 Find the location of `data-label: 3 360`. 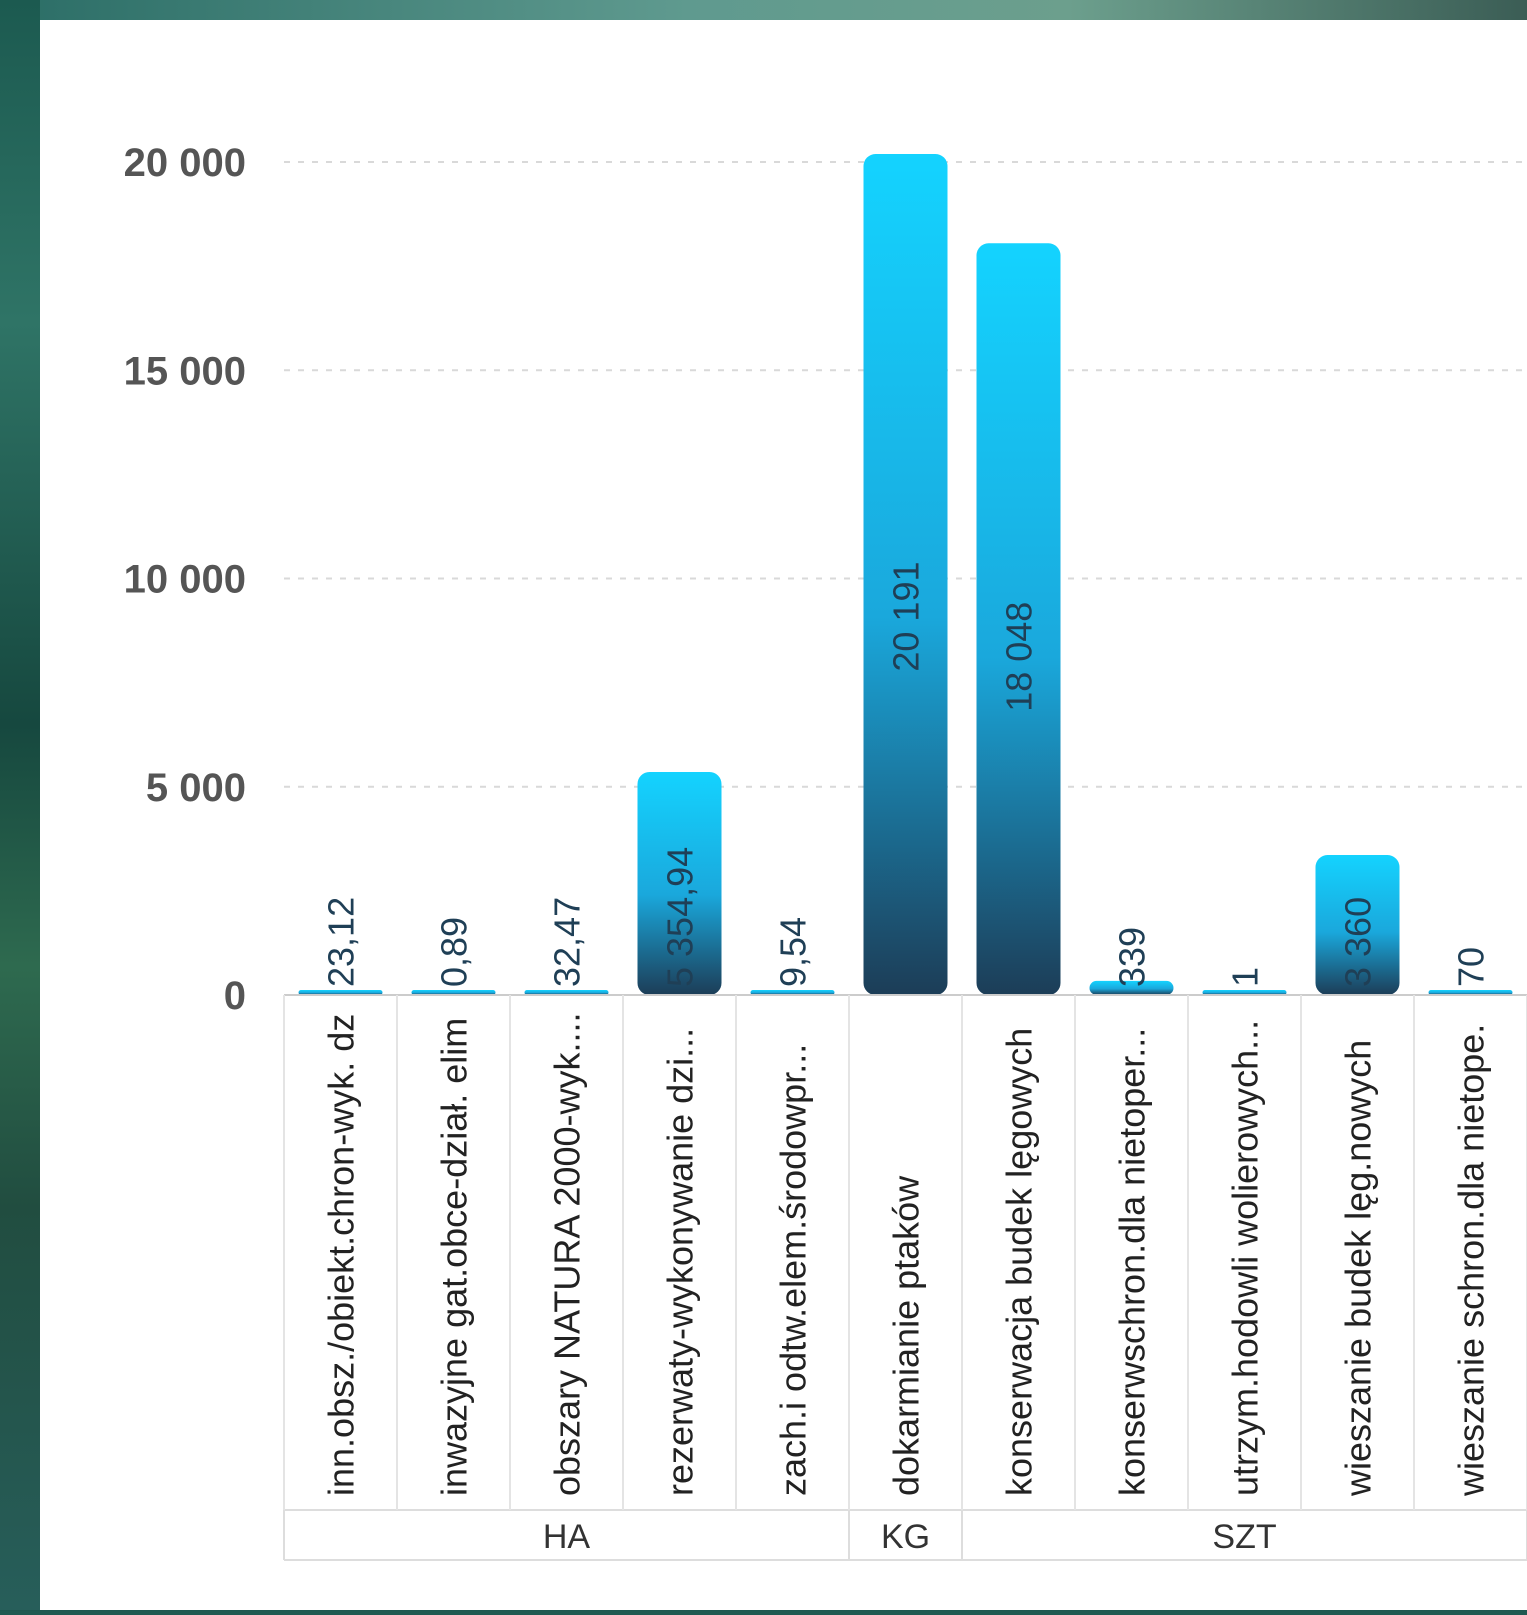

data-label: 3 360 is located at coordinates (1358, 942).